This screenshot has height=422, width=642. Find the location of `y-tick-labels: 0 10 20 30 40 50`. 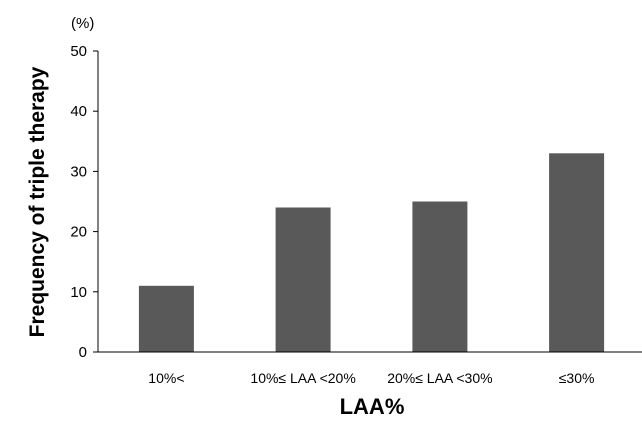

y-tick-labels: 0 10 20 30 40 50 is located at coordinates (78, 202).